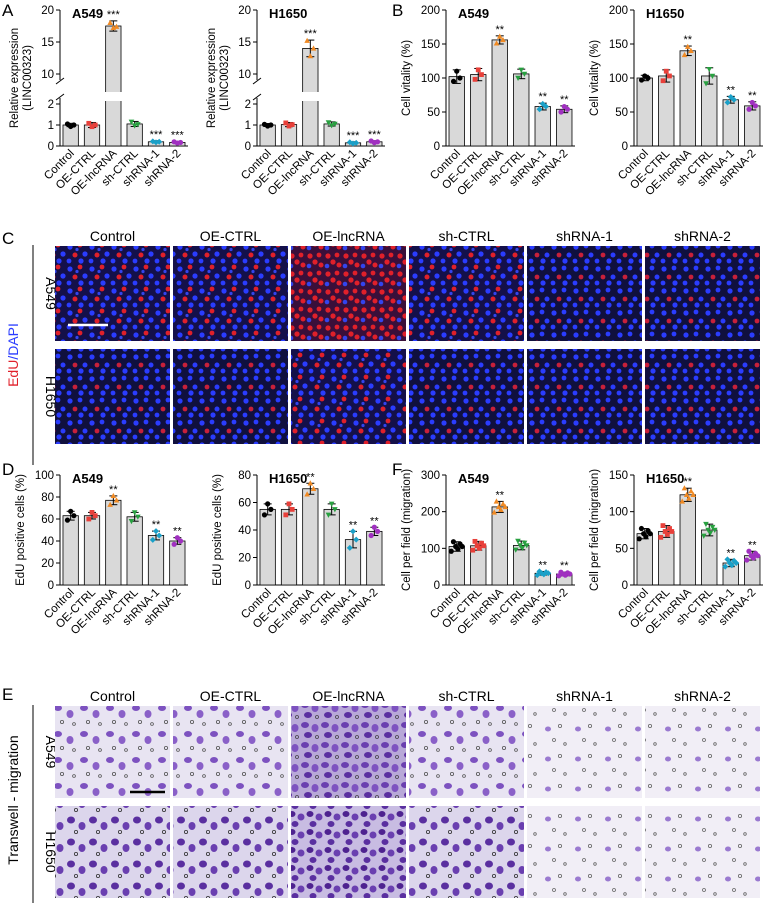 The image size is (765, 905). Describe the element at coordinates (113, 96) in the screenshot. I see `bar-break-gap` at that location.